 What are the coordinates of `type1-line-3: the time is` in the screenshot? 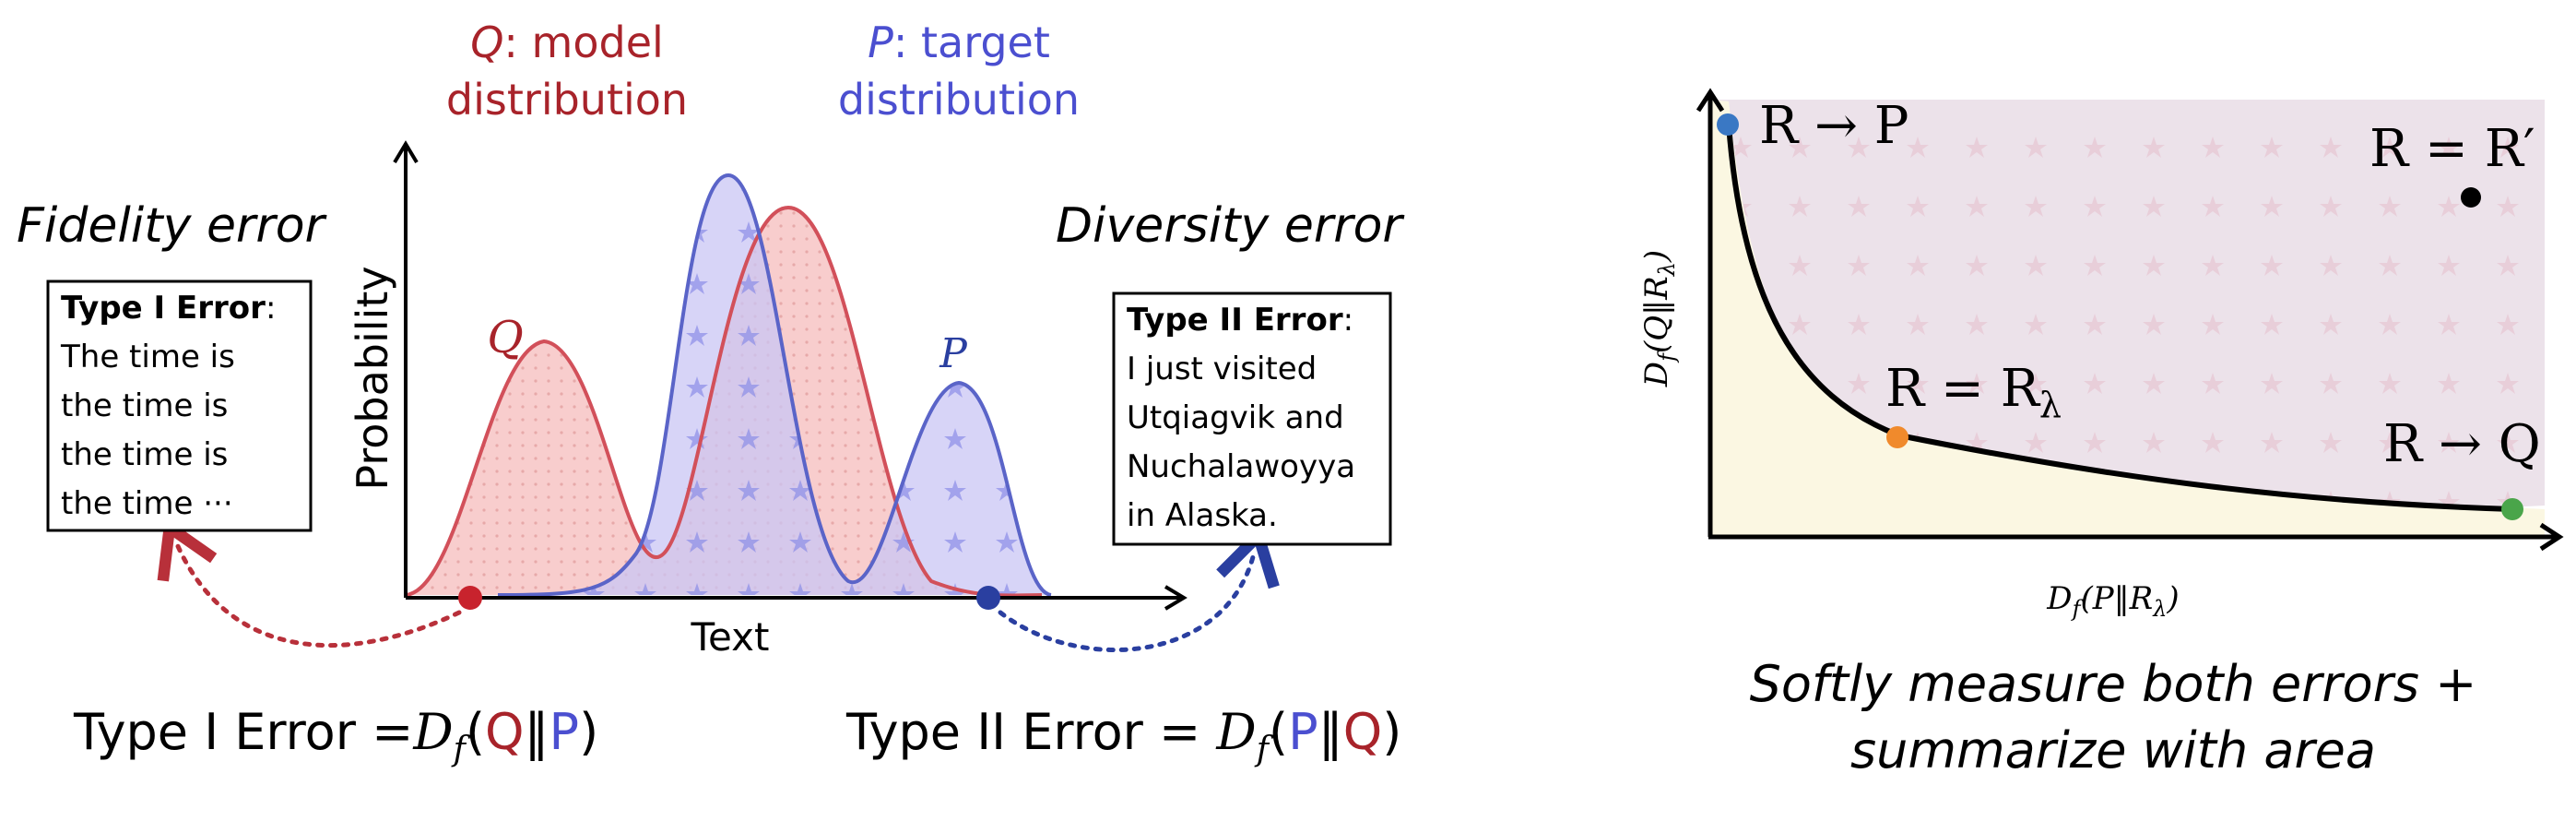 It's located at (144, 454).